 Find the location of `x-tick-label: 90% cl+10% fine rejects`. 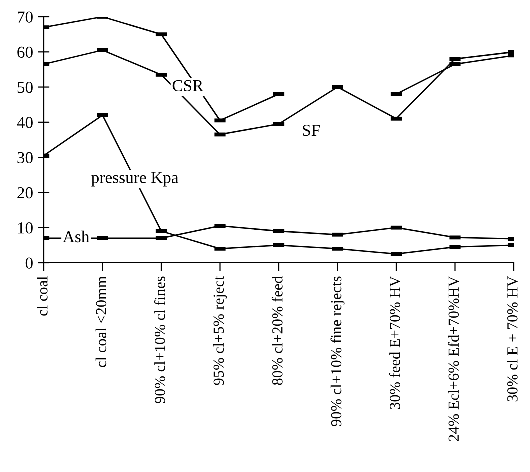

x-tick-label: 90% cl+10% fine rejects is located at coordinates (337, 351).